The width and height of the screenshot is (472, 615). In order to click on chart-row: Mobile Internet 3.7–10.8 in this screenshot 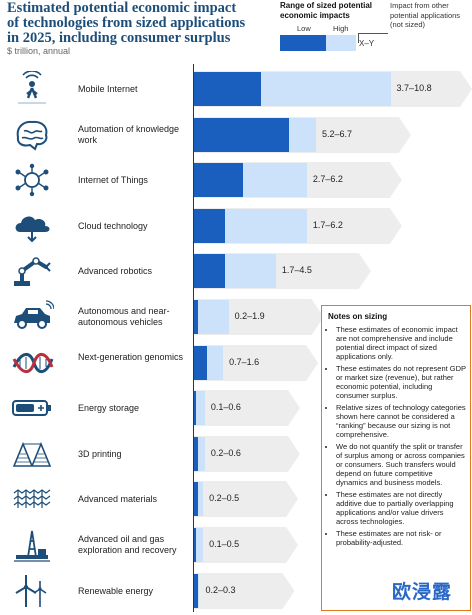, I will do `click(236, 89)`.